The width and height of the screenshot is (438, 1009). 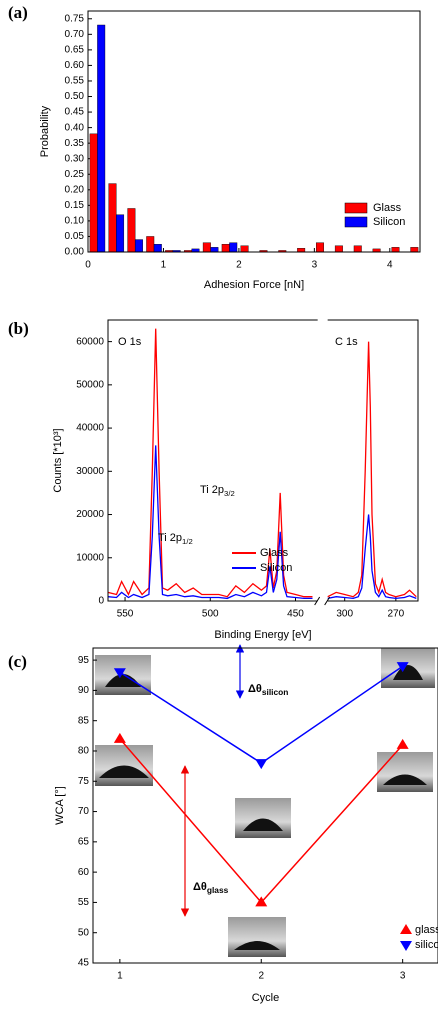 I want to click on y-tick-label: 0.40, so click(x=75, y=127).